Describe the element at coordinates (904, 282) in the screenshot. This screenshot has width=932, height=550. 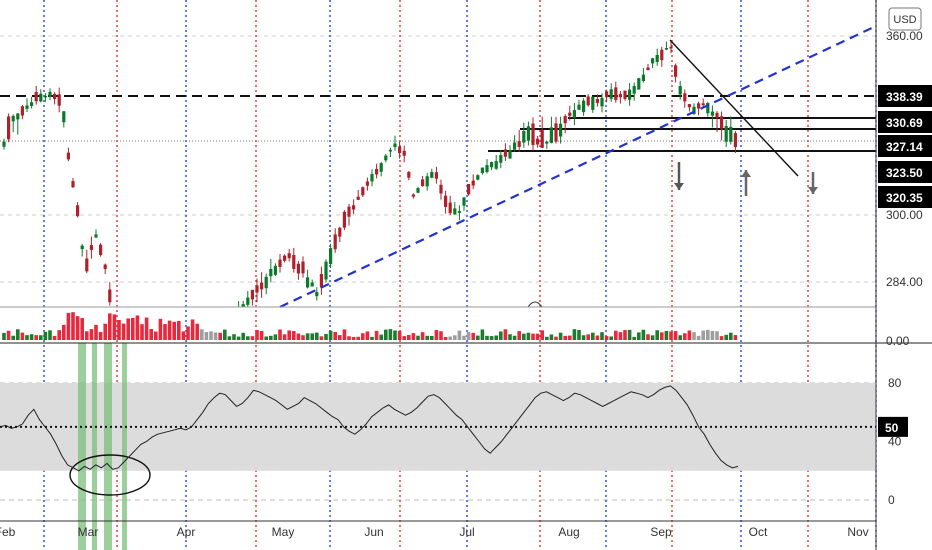
I see `price-tick-label: 284.00` at that location.